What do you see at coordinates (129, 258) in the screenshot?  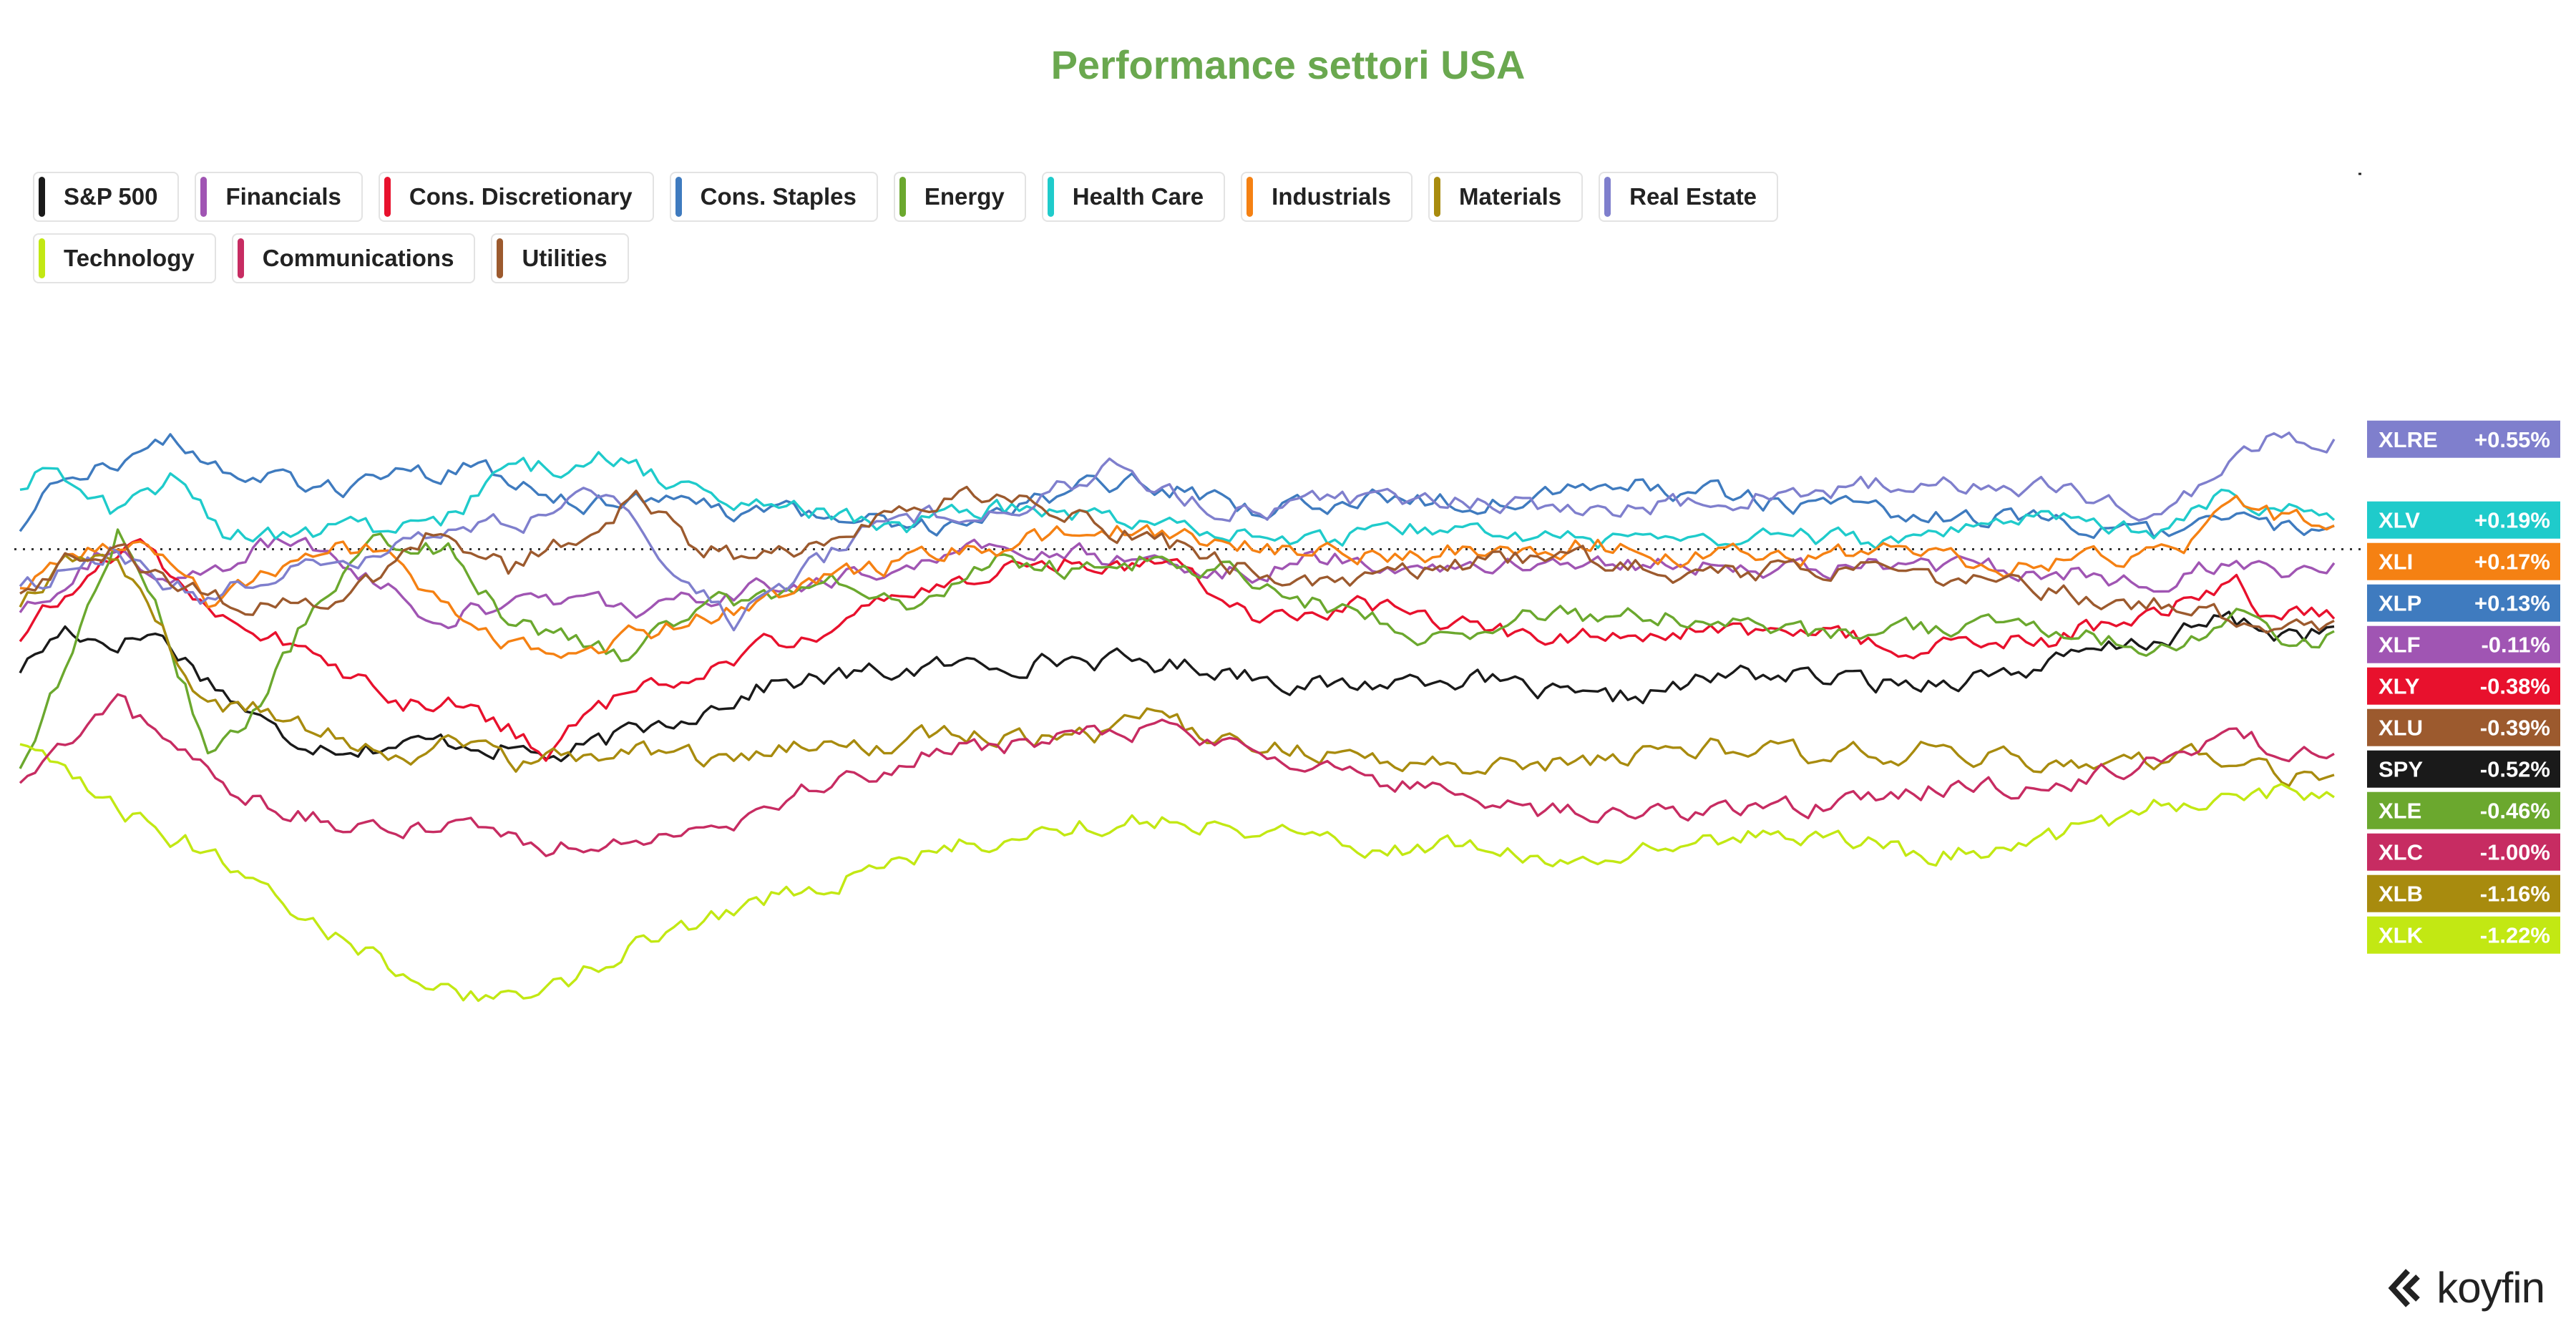 I see `legend-label: Technology` at bounding box center [129, 258].